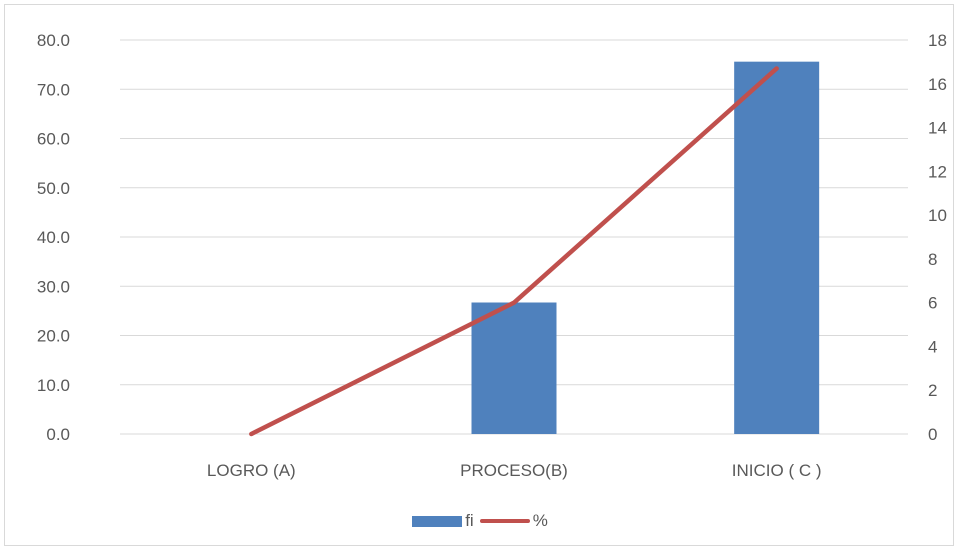  I want to click on left-tick-label: 40.0, so click(53, 237).